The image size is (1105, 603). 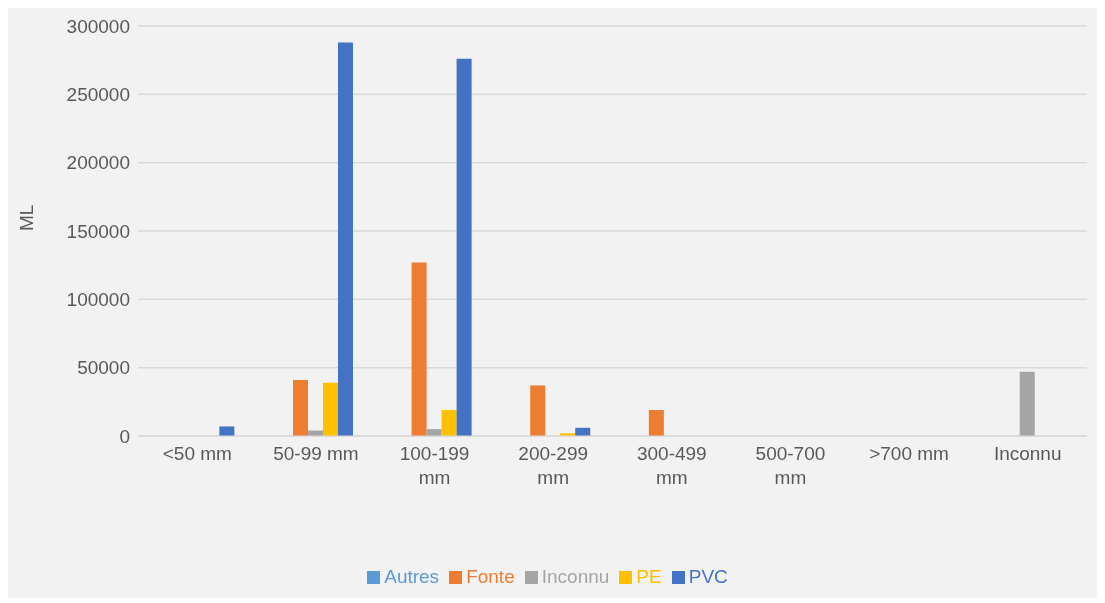 I want to click on x-tick-label: 100-199 mm, so click(x=434, y=465).